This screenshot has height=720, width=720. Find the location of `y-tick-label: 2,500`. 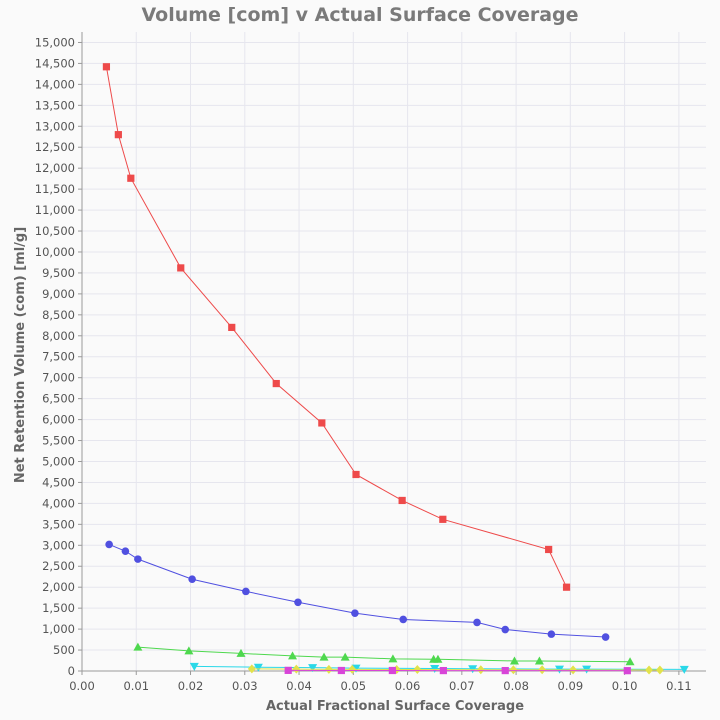

y-tick-label: 2,500 is located at coordinates (58, 566).